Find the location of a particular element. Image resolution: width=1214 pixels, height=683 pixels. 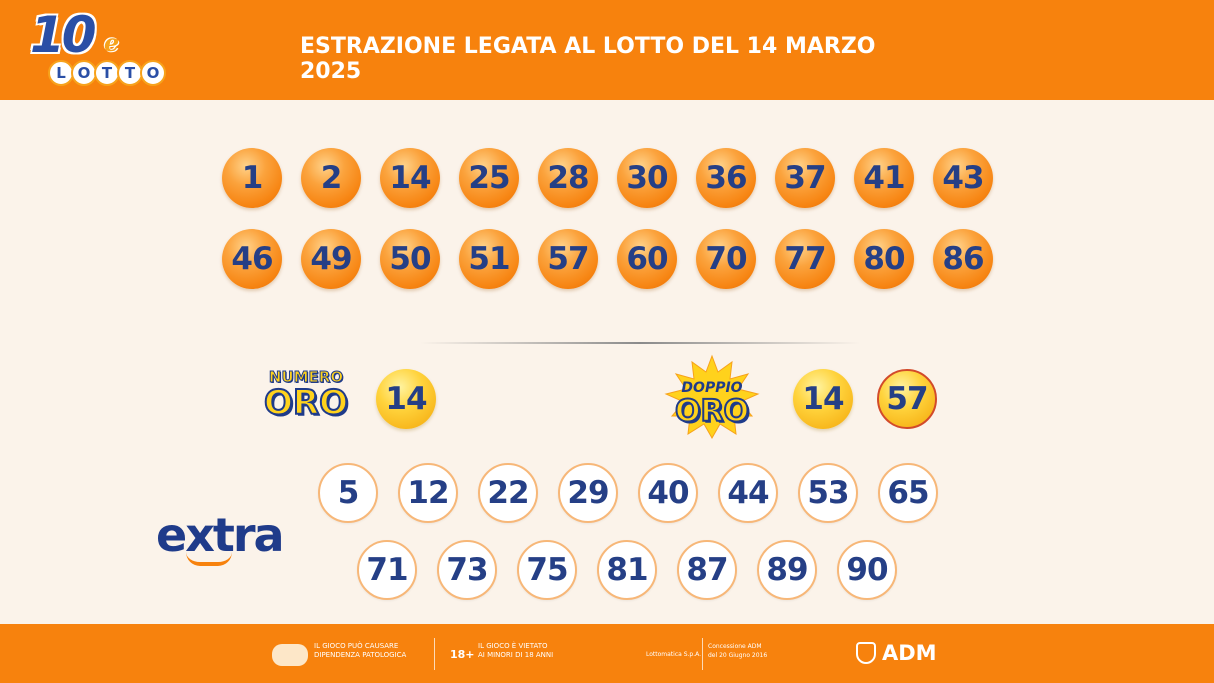

adm-emblem-icon is located at coordinates (866, 653).